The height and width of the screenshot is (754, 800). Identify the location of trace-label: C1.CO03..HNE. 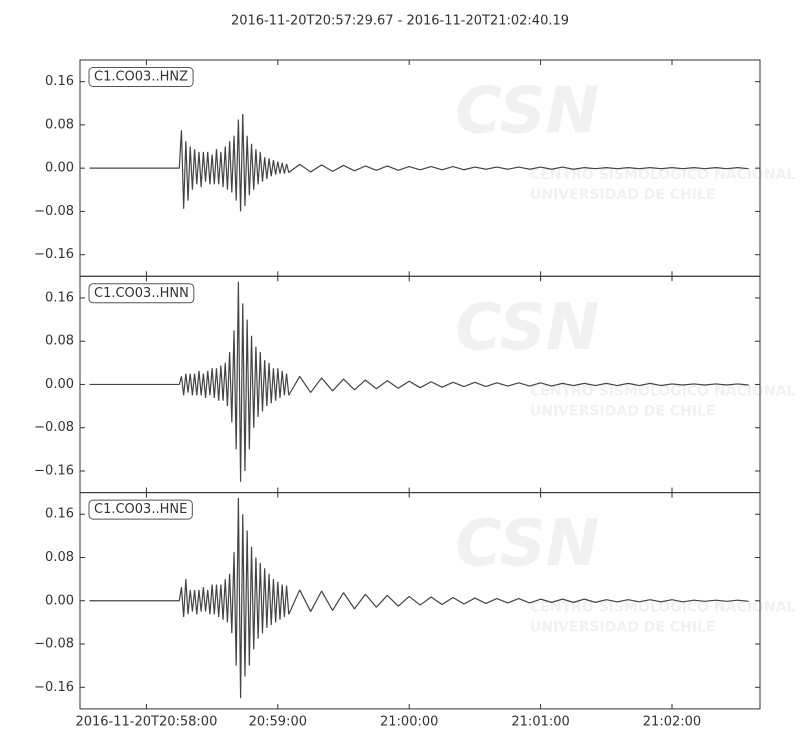
(140, 509).